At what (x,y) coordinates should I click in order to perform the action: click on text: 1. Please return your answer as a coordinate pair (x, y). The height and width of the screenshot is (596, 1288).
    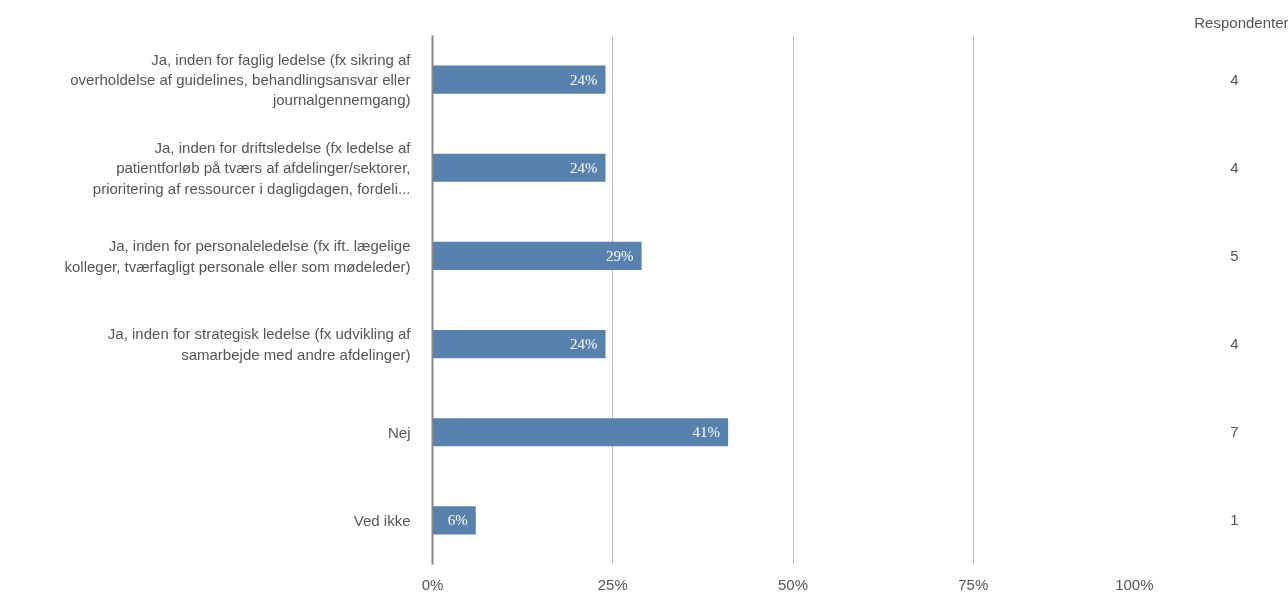
    Looking at the image, I should click on (1234, 520).